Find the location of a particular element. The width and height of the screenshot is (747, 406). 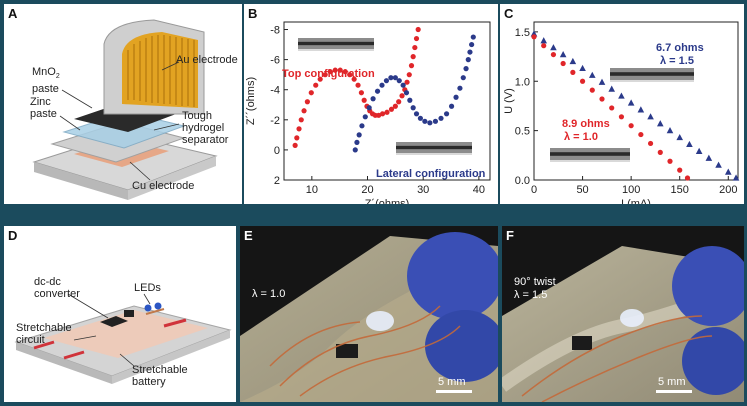

panel-f-twist: 90° twist is located at coordinates (535, 282).